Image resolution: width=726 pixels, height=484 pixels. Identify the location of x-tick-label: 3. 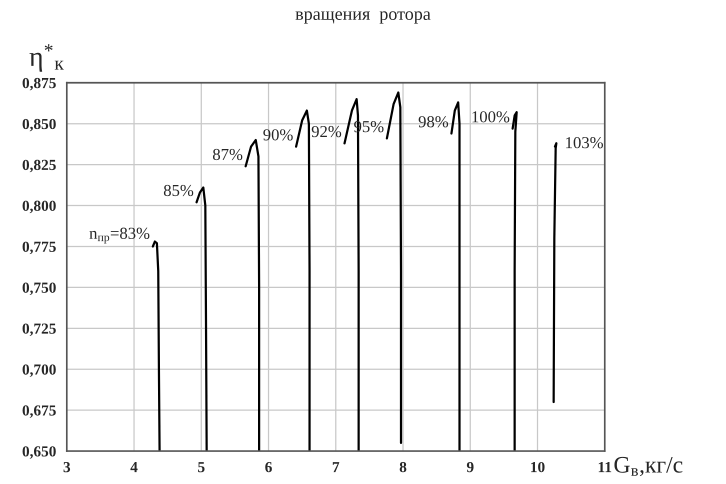
(67, 467).